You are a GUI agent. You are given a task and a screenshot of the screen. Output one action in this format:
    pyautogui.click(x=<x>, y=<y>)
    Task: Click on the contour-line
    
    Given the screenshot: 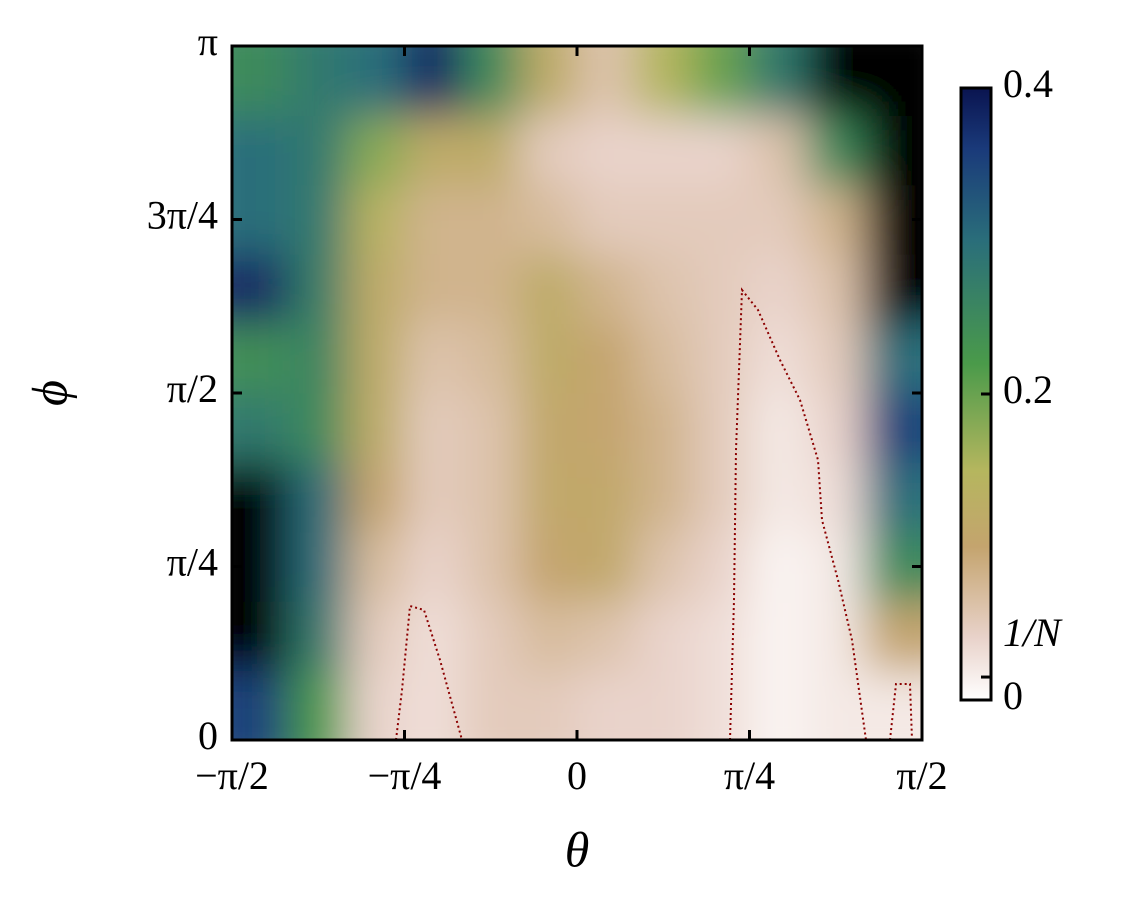 What is the action you would take?
    pyautogui.click(x=798, y=513)
    